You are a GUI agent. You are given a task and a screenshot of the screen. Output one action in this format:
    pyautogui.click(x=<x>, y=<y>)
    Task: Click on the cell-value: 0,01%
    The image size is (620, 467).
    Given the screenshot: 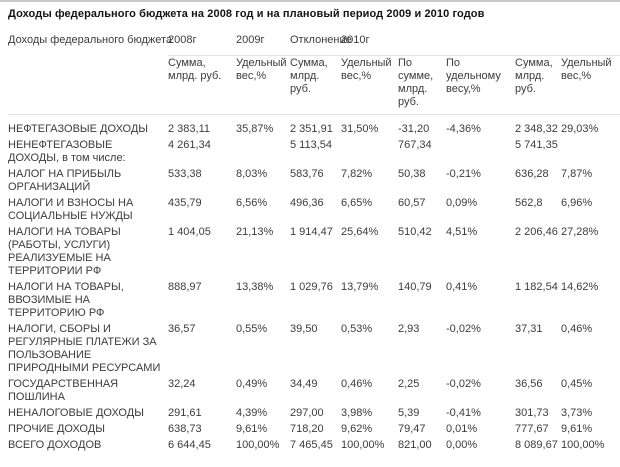 What is the action you would take?
    pyautogui.click(x=462, y=429)
    